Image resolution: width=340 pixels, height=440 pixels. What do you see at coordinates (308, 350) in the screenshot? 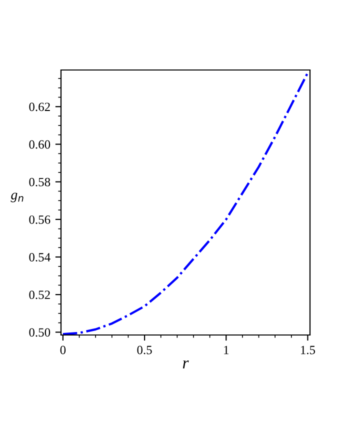
I see `x-tick-label: 1.5` at bounding box center [308, 350].